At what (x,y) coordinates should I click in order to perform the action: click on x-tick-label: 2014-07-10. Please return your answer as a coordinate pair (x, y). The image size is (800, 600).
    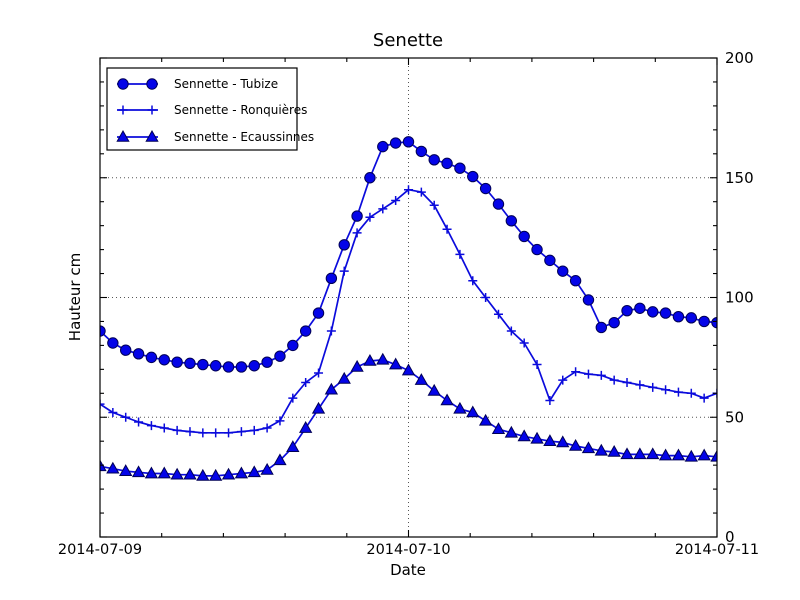
    Looking at the image, I should click on (408, 550).